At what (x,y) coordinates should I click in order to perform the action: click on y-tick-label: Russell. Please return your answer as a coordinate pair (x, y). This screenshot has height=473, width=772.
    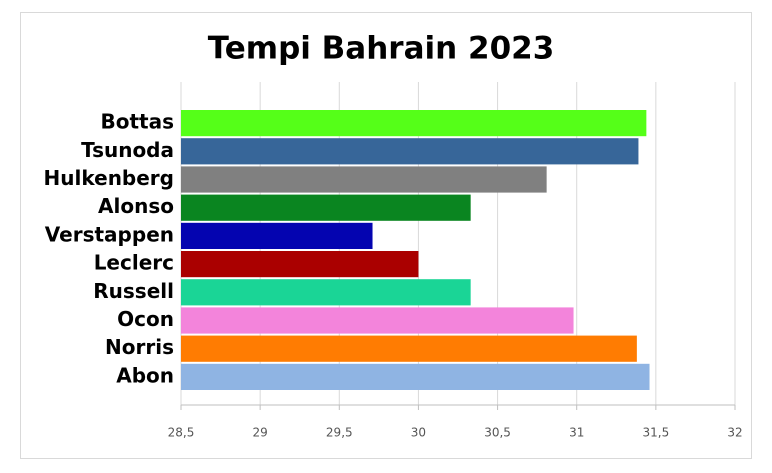
    Looking at the image, I should click on (133, 291).